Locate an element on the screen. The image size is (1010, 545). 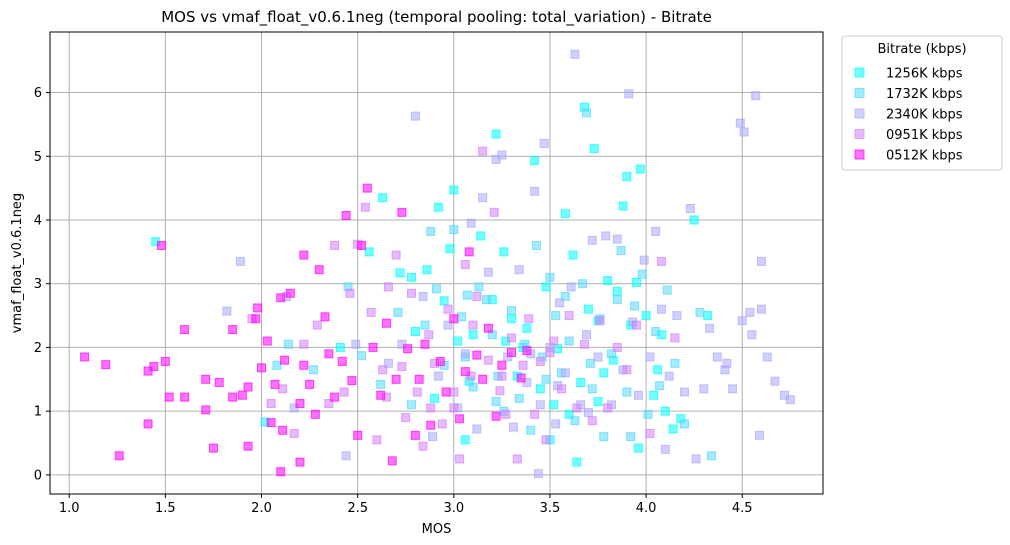
x-tick-label: 4.0 is located at coordinates (646, 508).